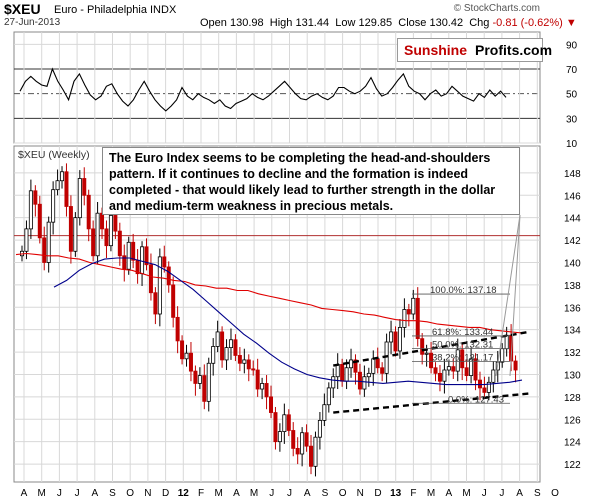  What do you see at coordinates (572, 375) in the screenshot?
I see `price-tick-label: 130` at bounding box center [572, 375].